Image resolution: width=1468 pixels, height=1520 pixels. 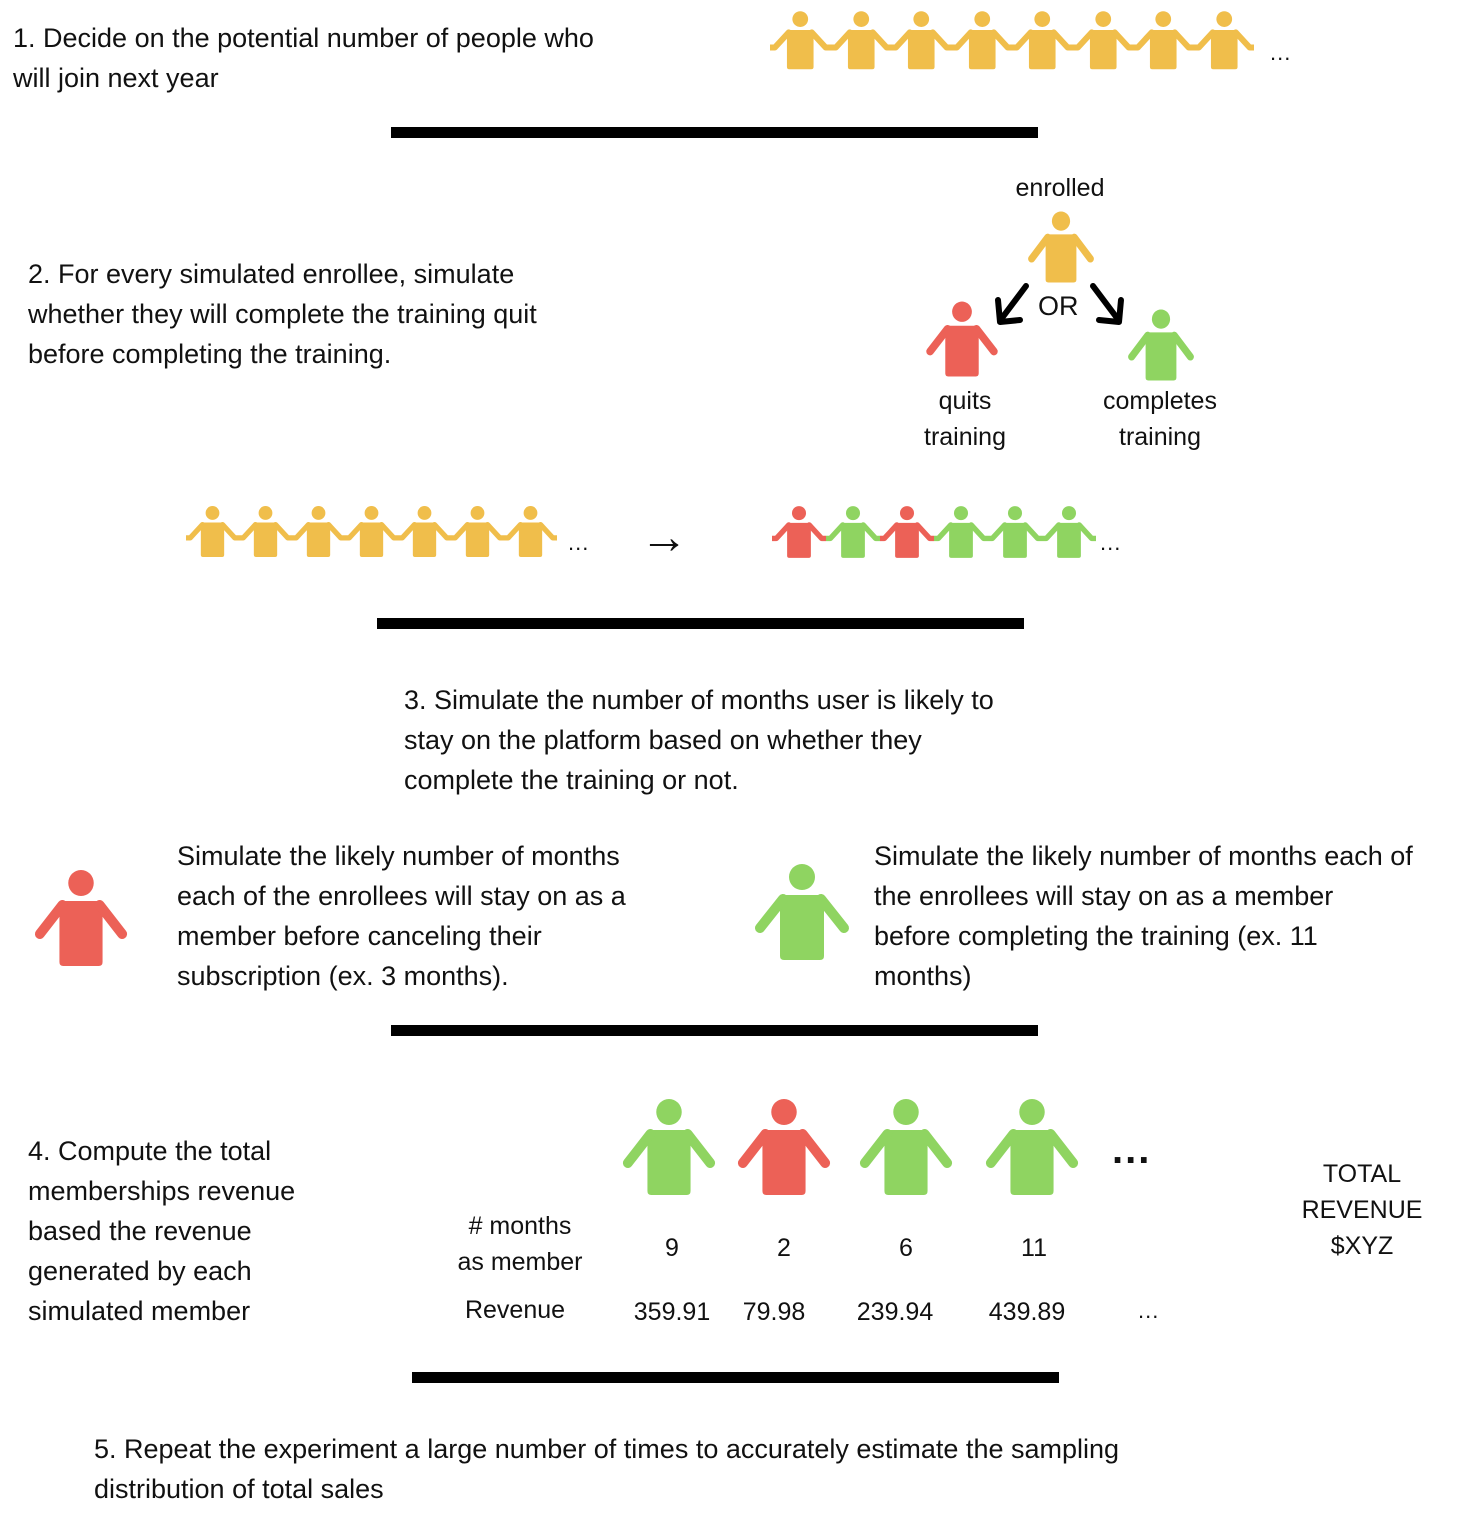 I want to click on member-4-months: 11, so click(x=1034, y=1248).